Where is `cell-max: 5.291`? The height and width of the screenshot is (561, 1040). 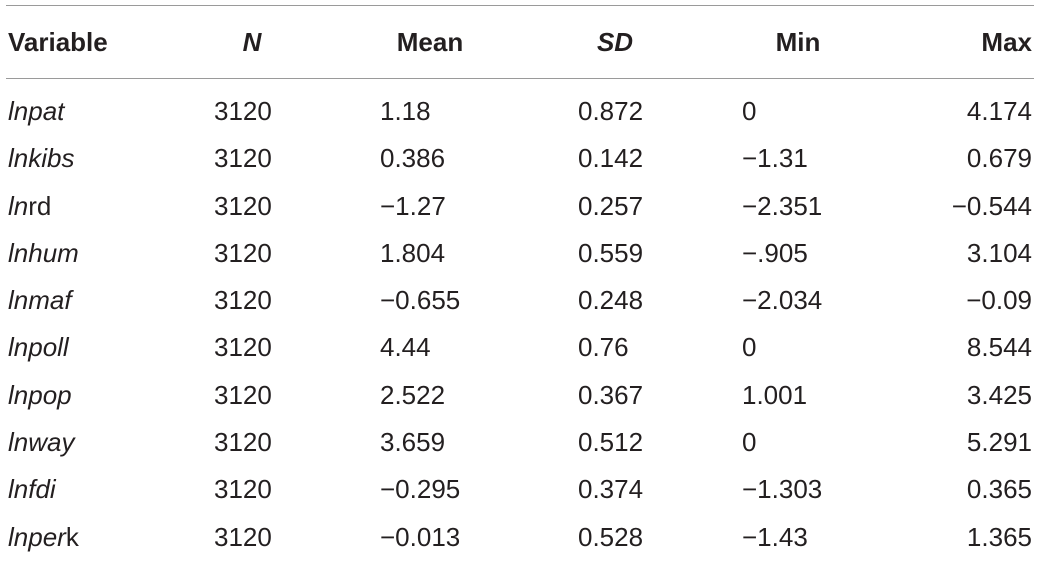
cell-max: 5.291 is located at coordinates (999, 442).